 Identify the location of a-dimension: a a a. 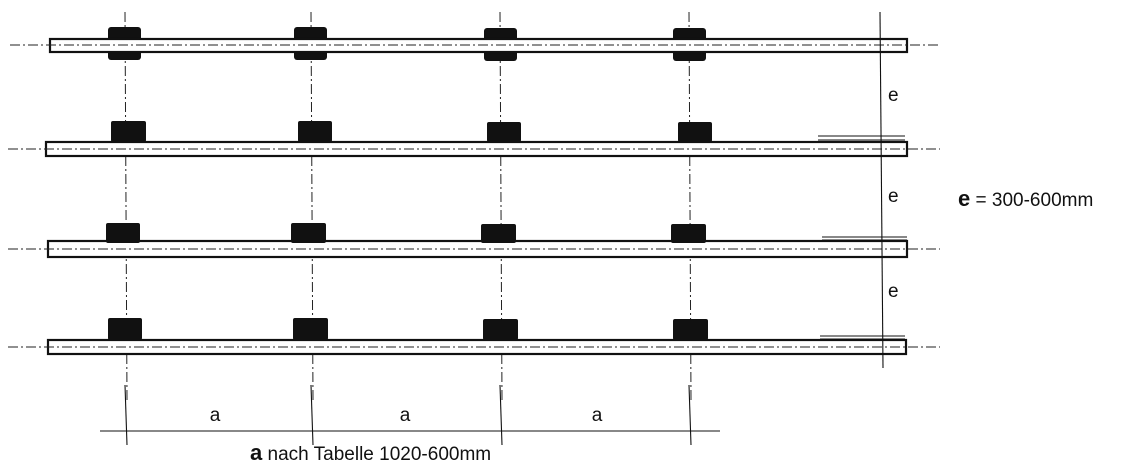
(410, 415).